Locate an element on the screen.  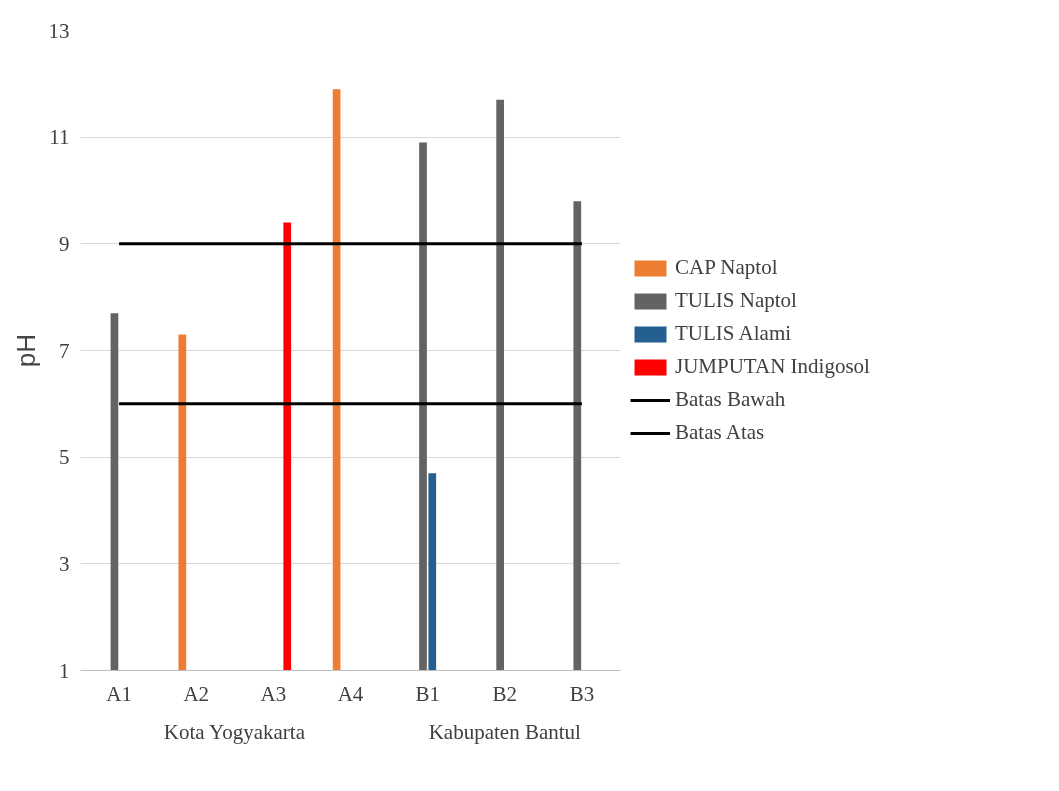
legend-label: Batas Atas is located at coordinates (720, 432).